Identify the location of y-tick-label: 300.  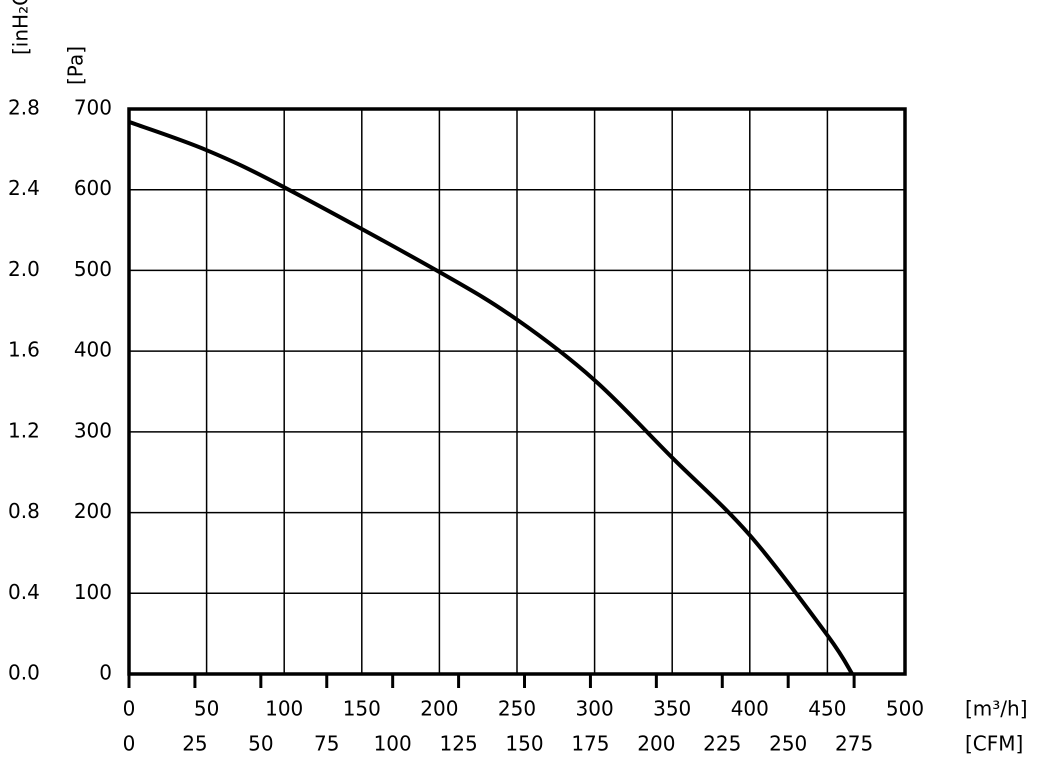
(93, 430).